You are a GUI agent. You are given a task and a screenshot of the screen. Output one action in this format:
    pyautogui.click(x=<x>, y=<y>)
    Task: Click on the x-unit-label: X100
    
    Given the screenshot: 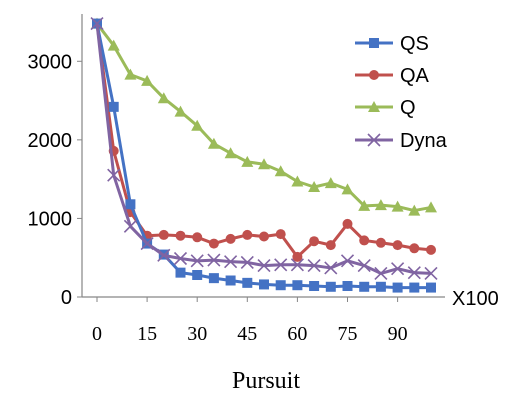 What is the action you would take?
    pyautogui.click(x=475, y=299)
    